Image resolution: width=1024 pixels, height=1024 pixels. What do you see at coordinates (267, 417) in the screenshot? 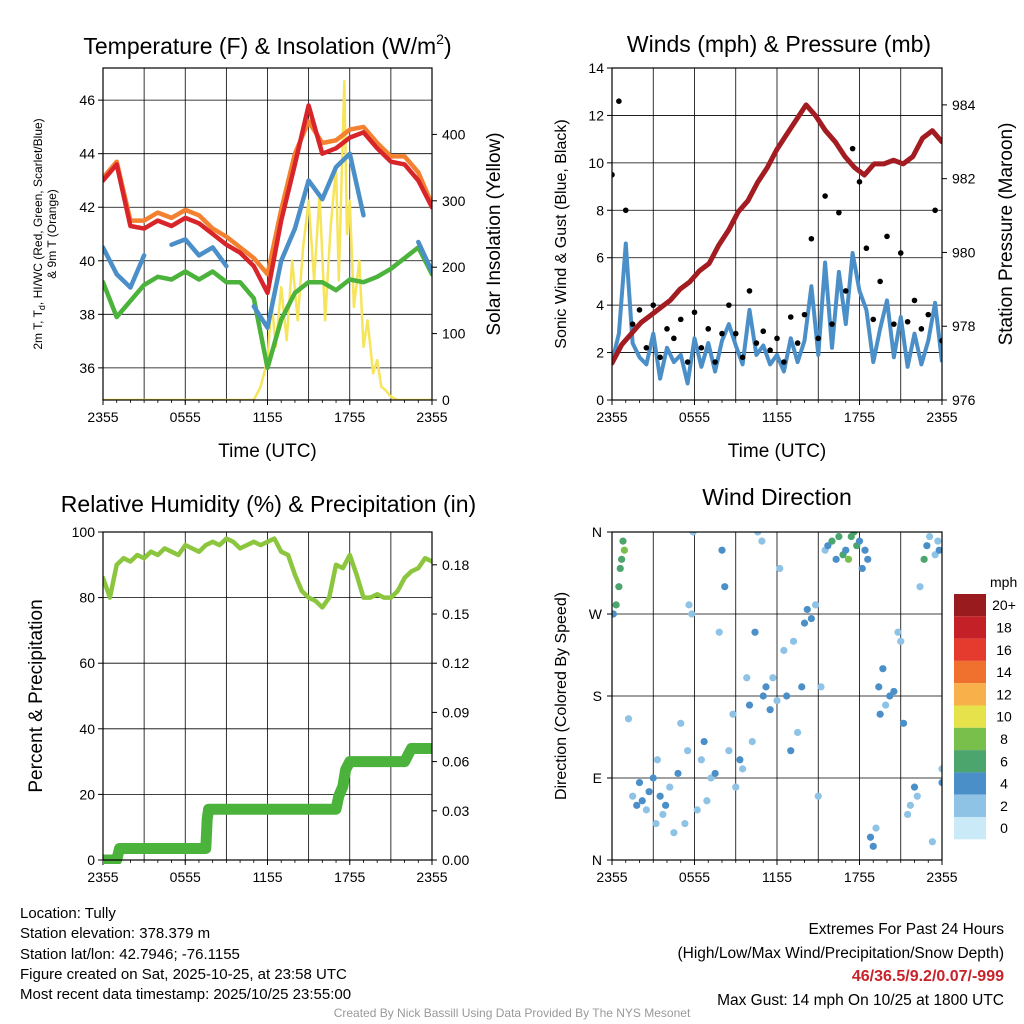
I see `temp-xtick-label: 1155` at bounding box center [267, 417].